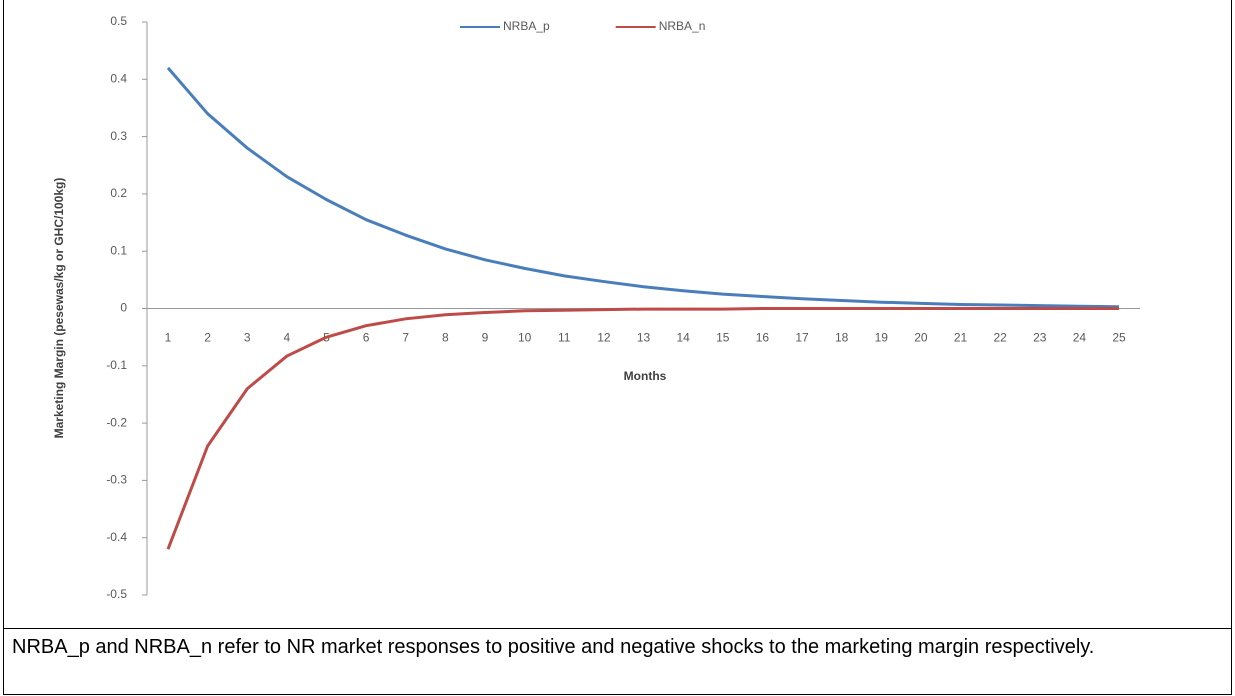  I want to click on x-tick-label: 11, so click(564, 338).